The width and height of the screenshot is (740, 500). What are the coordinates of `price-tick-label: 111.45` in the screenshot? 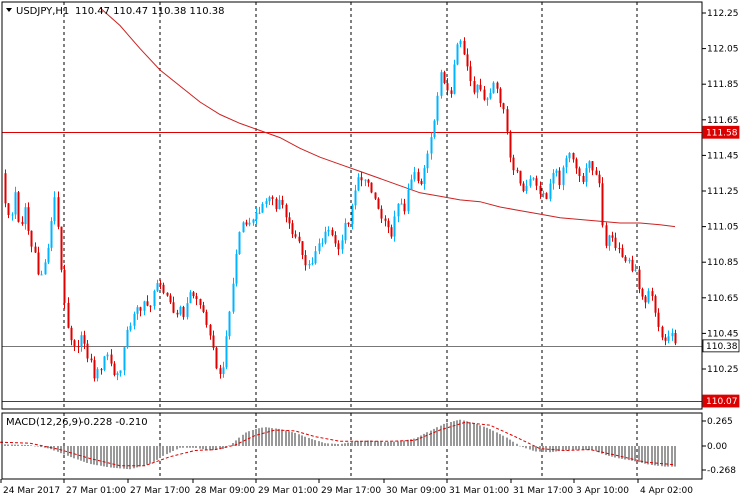 It's located at (723, 156).